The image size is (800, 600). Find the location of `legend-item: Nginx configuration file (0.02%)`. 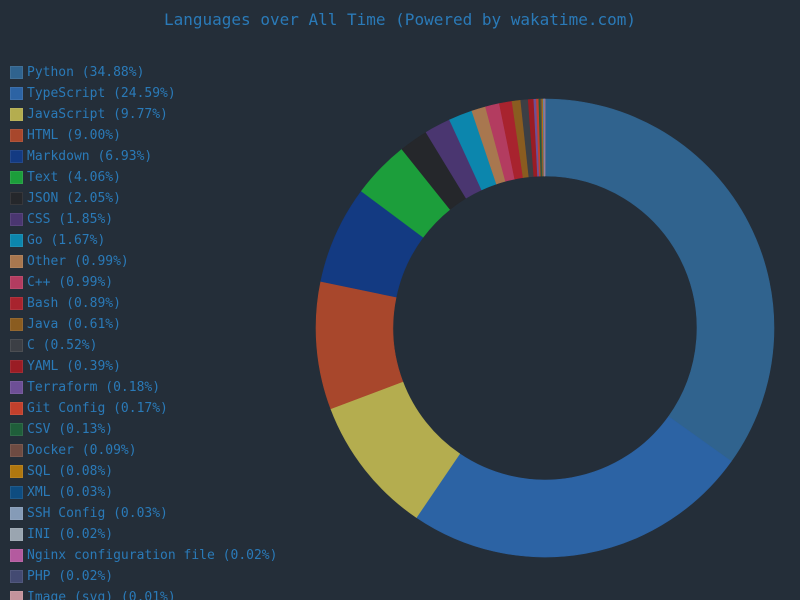

legend-item: Nginx configuration file (0.02%) is located at coordinates (160, 555).